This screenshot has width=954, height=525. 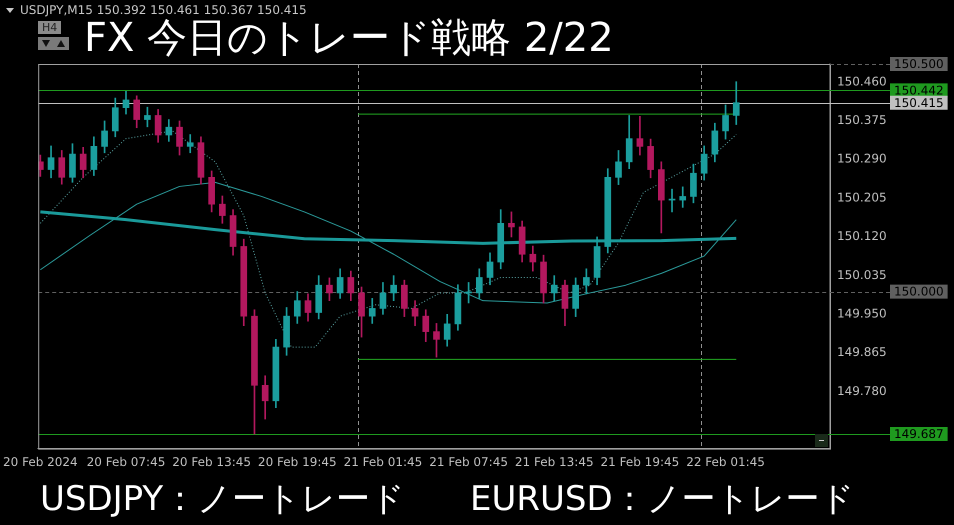 What do you see at coordinates (862, 120) in the screenshot?
I see `y-tick-label: 150.375` at bounding box center [862, 120].